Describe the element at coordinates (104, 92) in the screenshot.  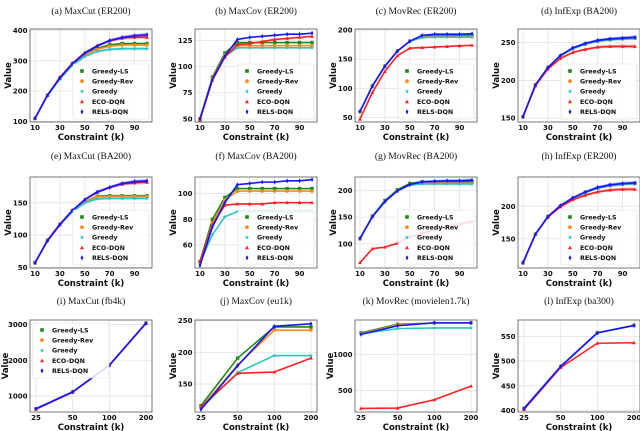
I see `legend-label: Greedy` at that location.